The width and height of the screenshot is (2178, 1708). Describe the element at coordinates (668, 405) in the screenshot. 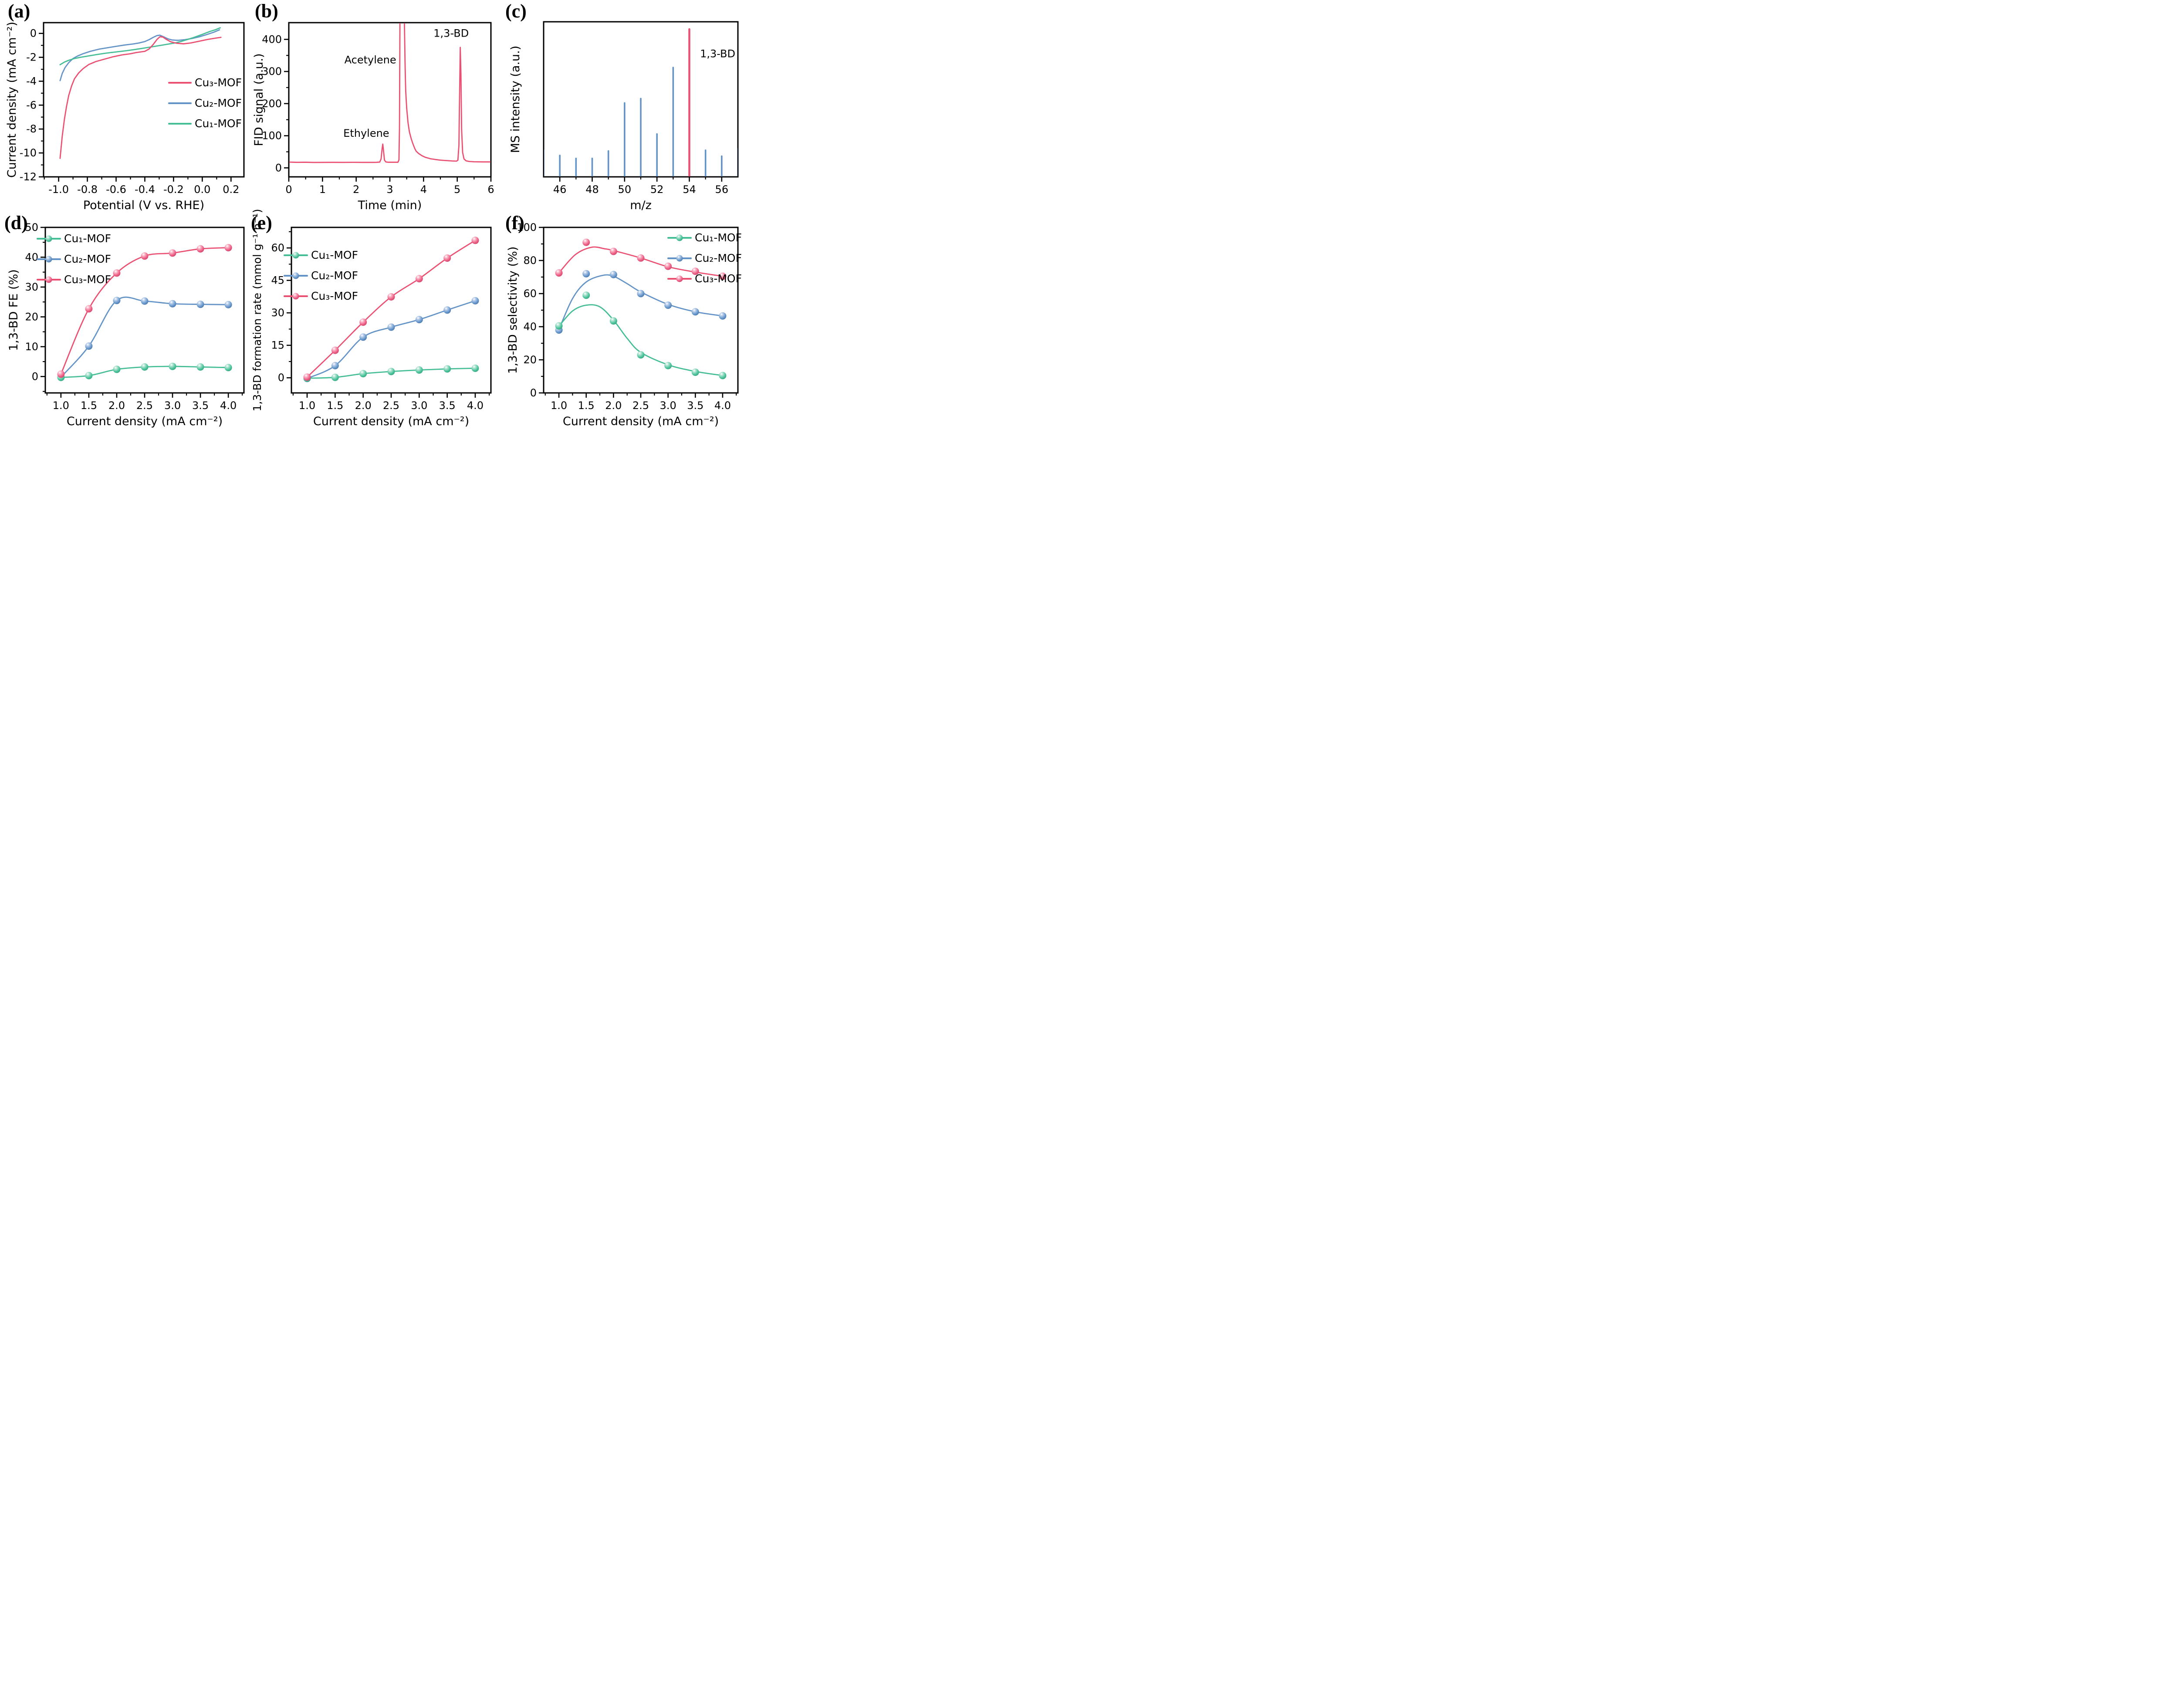

I see `svg-text: 3.0` at that location.